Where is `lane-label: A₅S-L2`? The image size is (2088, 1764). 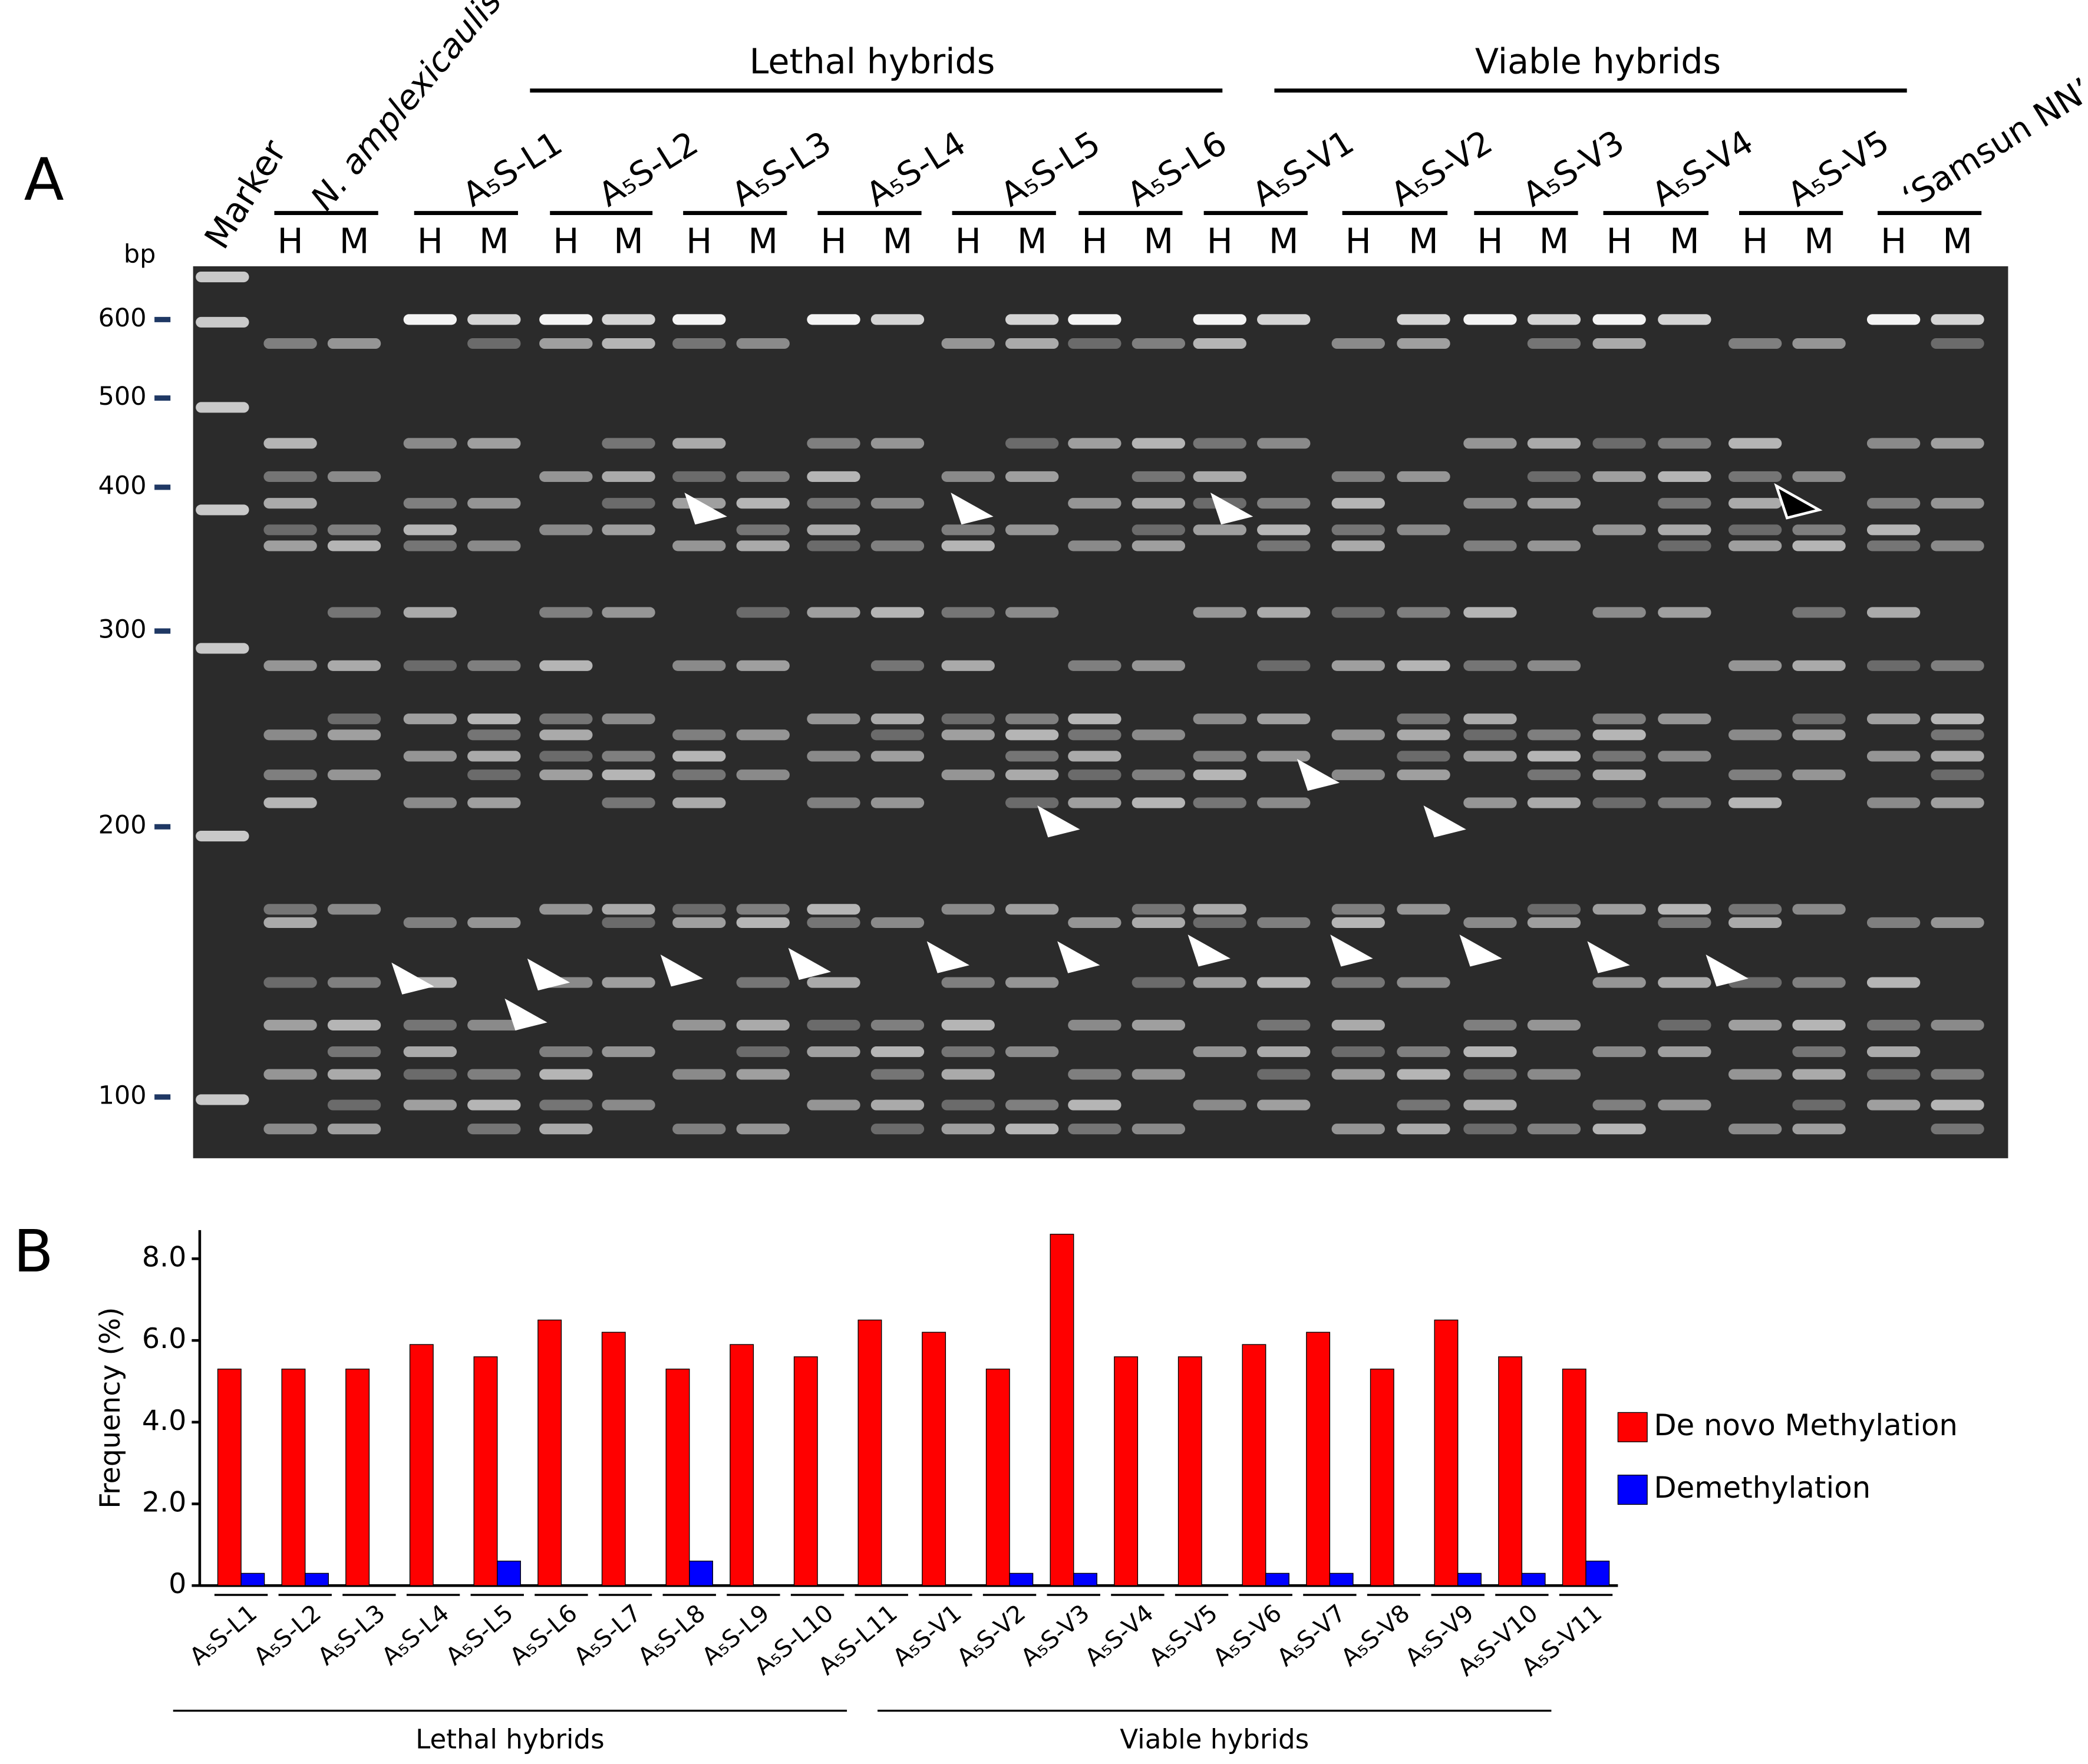 lane-label: A₅S-L2 is located at coordinates (648, 169).